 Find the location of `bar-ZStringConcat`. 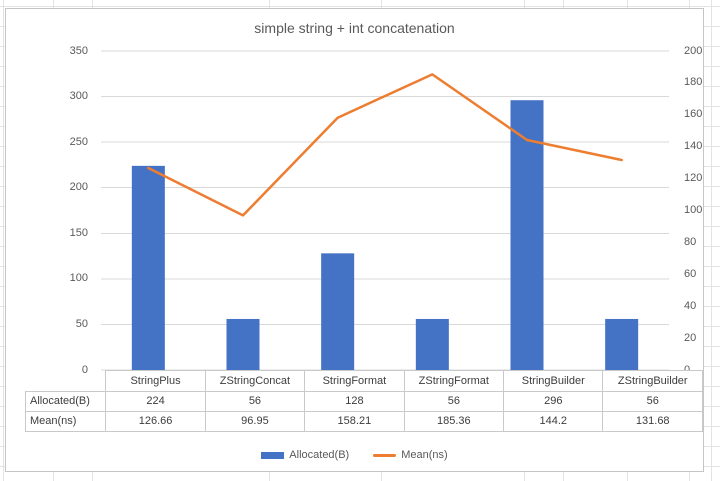

bar-ZStringConcat is located at coordinates (243, 344).